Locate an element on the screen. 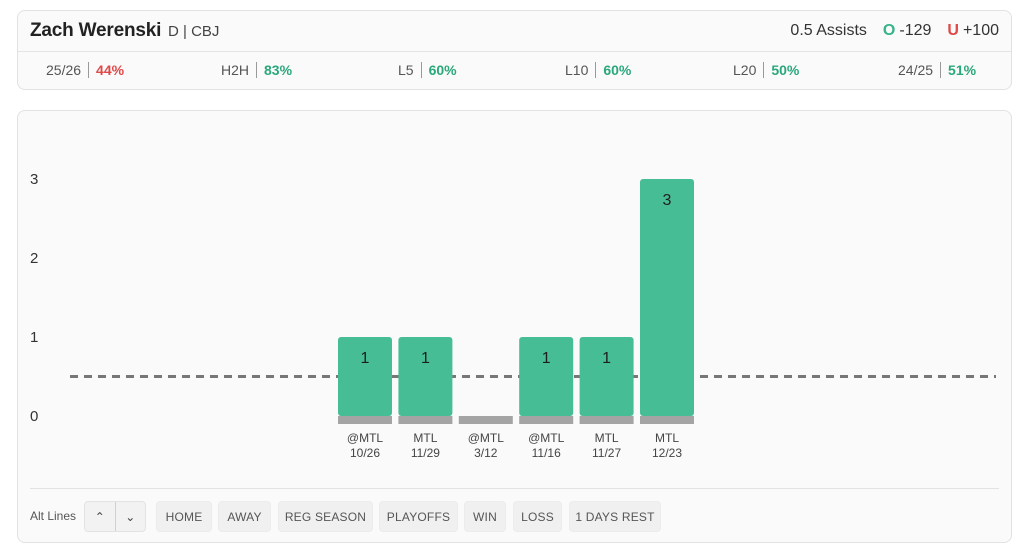 The width and height of the screenshot is (1024, 555). alt-line-up-button: ⌃ is located at coordinates (100, 516).